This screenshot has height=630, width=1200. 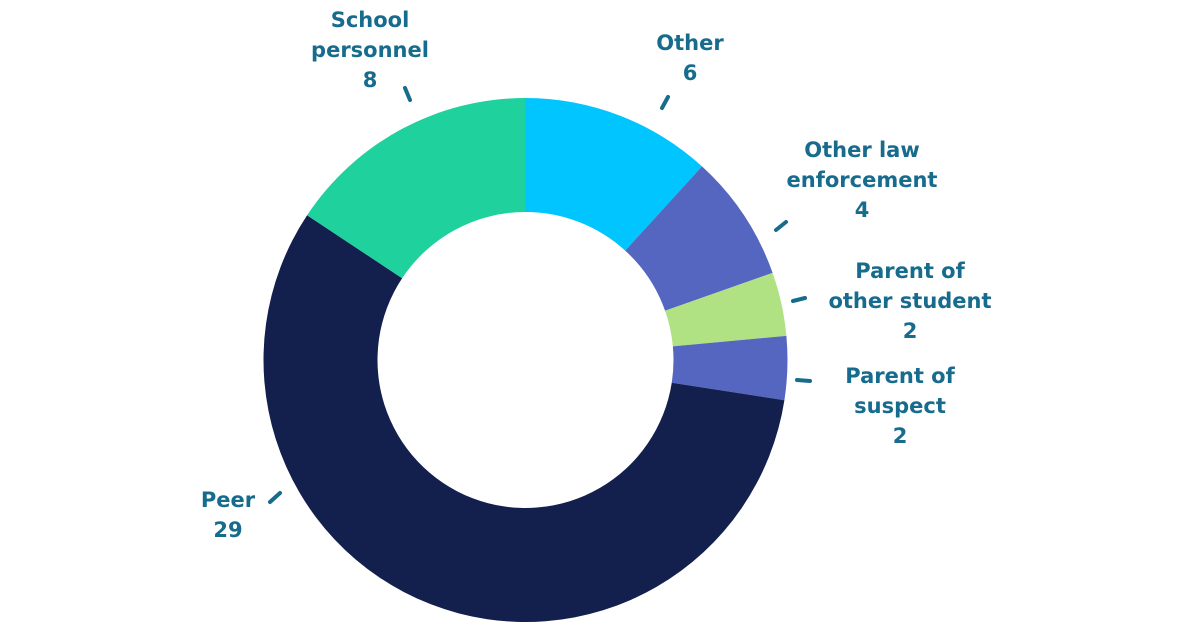 I want to click on category-label: Peer, so click(x=228, y=500).